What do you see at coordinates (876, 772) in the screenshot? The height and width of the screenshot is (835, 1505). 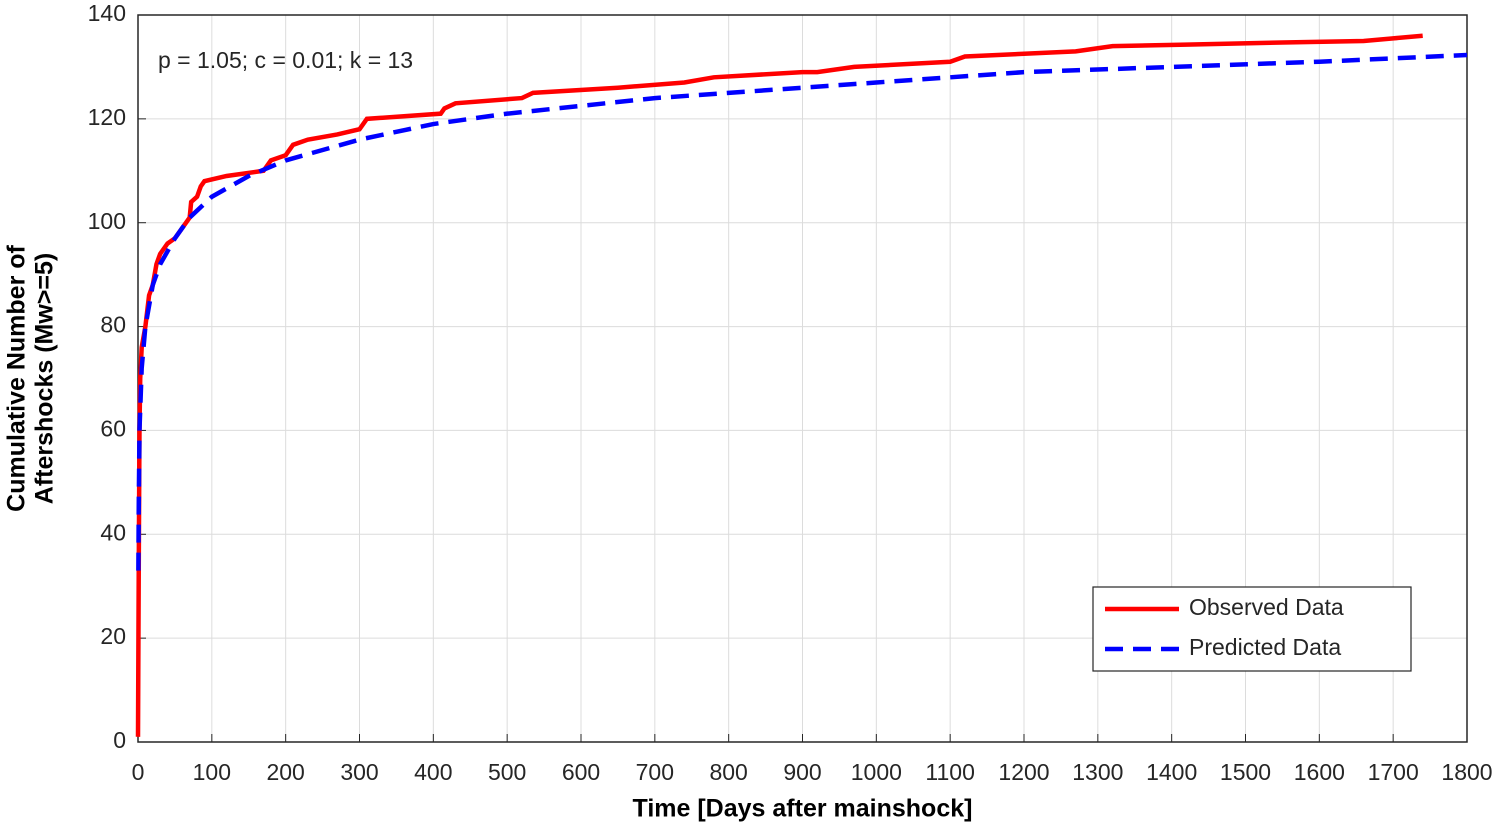 I see `x-tick-label: 1000` at bounding box center [876, 772].